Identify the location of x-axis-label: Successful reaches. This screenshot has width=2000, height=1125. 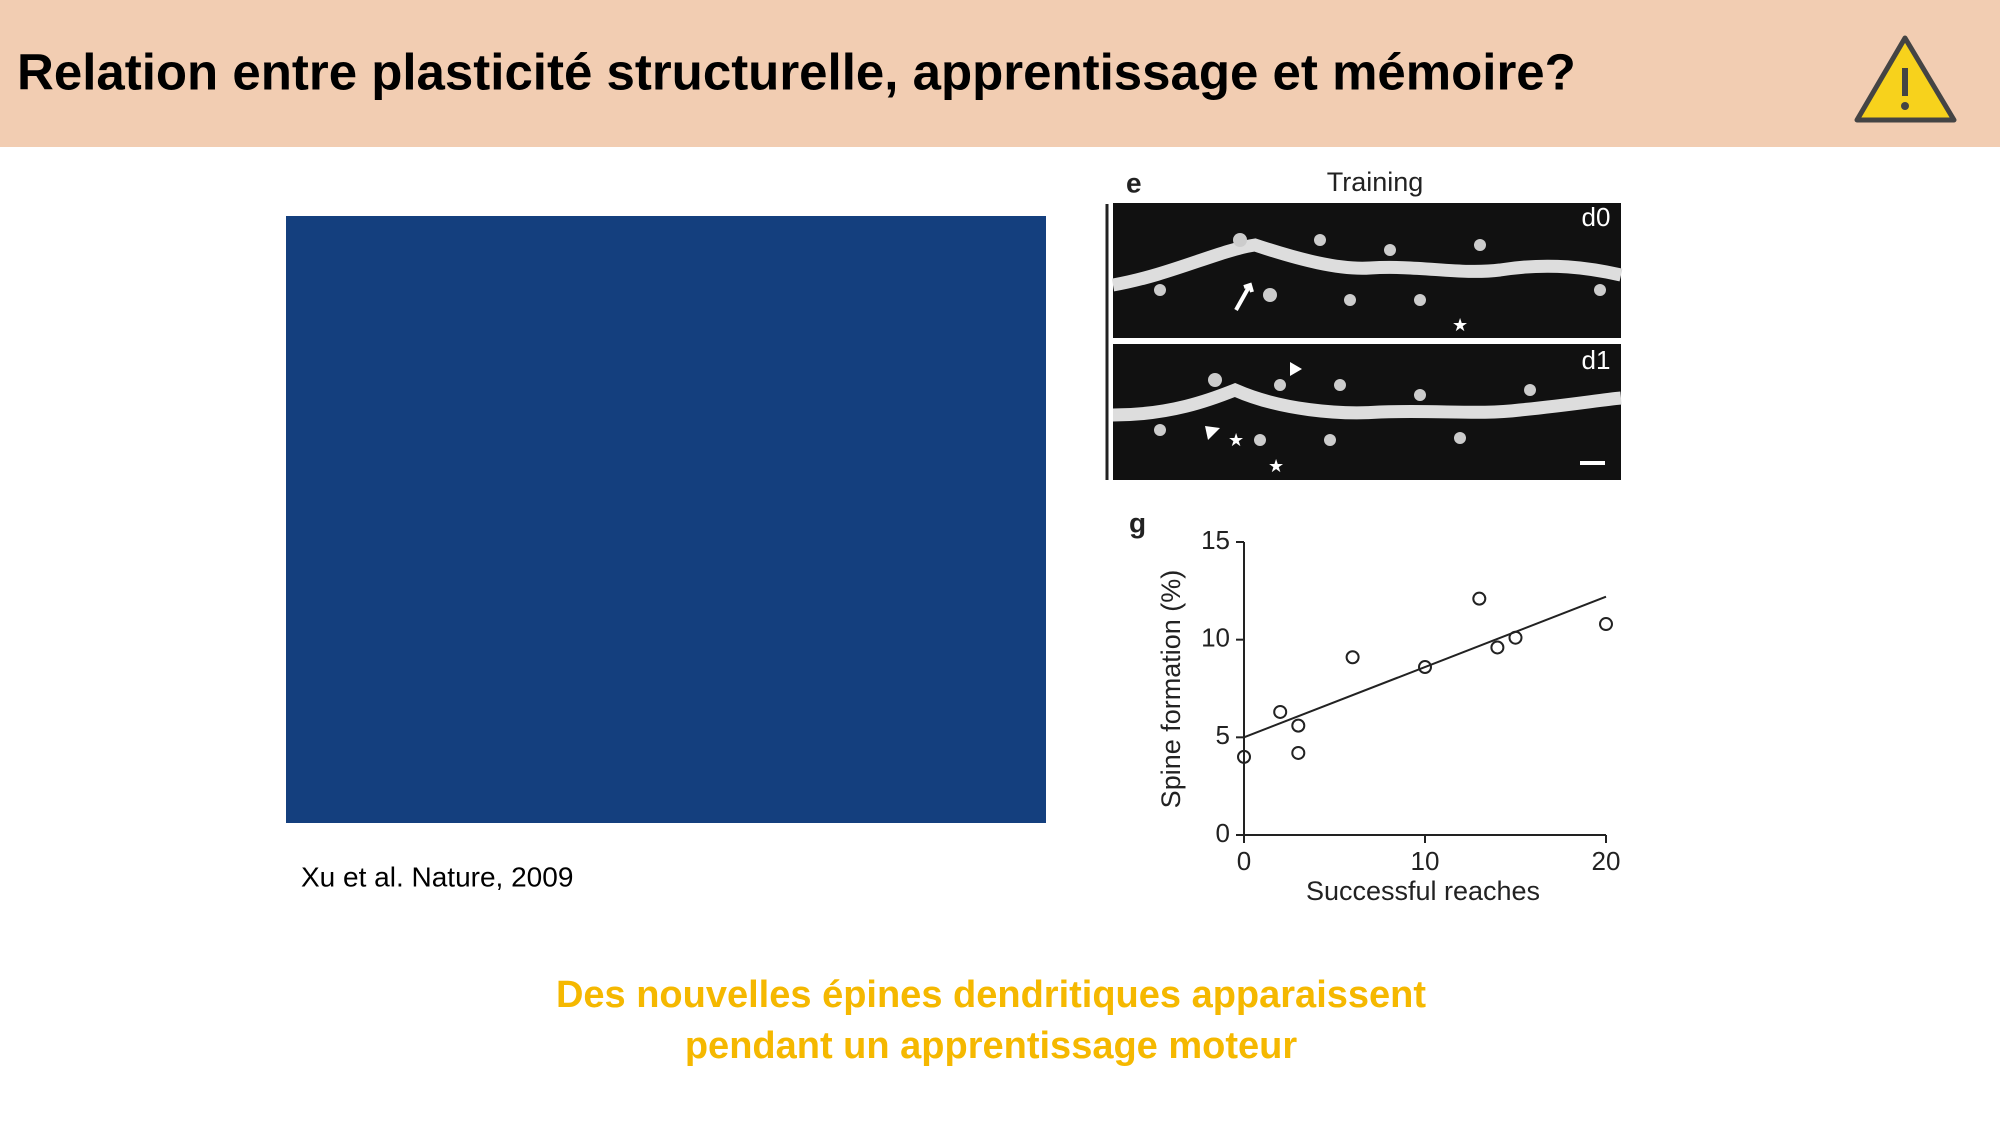
(1423, 891).